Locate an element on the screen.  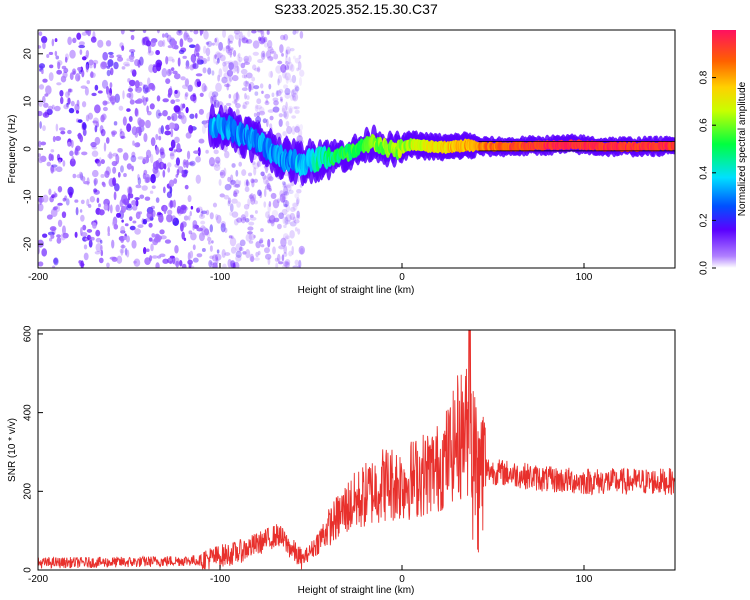
spectrogram-y-tick-label: 0 is located at coordinates (28, 149).